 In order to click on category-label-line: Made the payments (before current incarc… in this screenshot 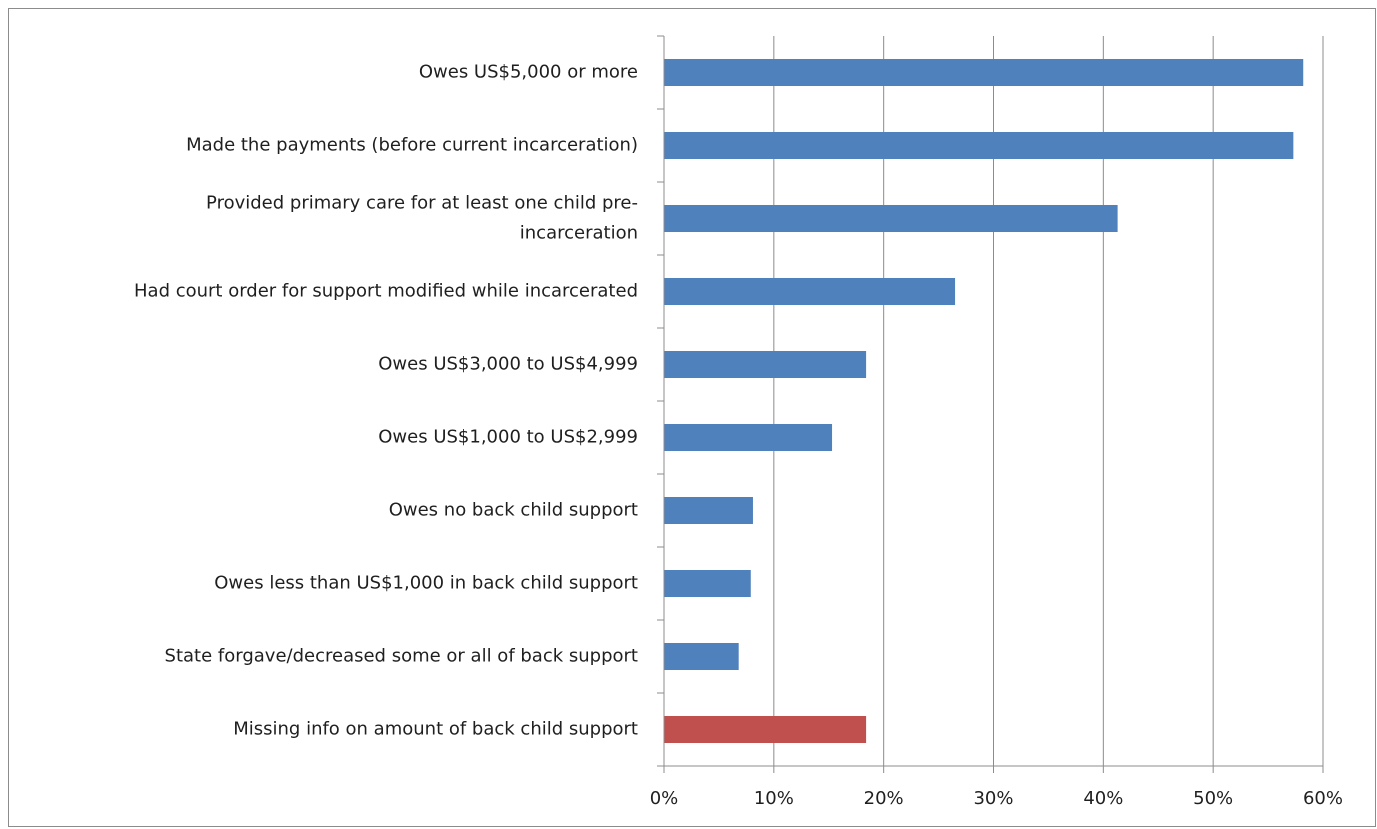, I will do `click(412, 145)`.